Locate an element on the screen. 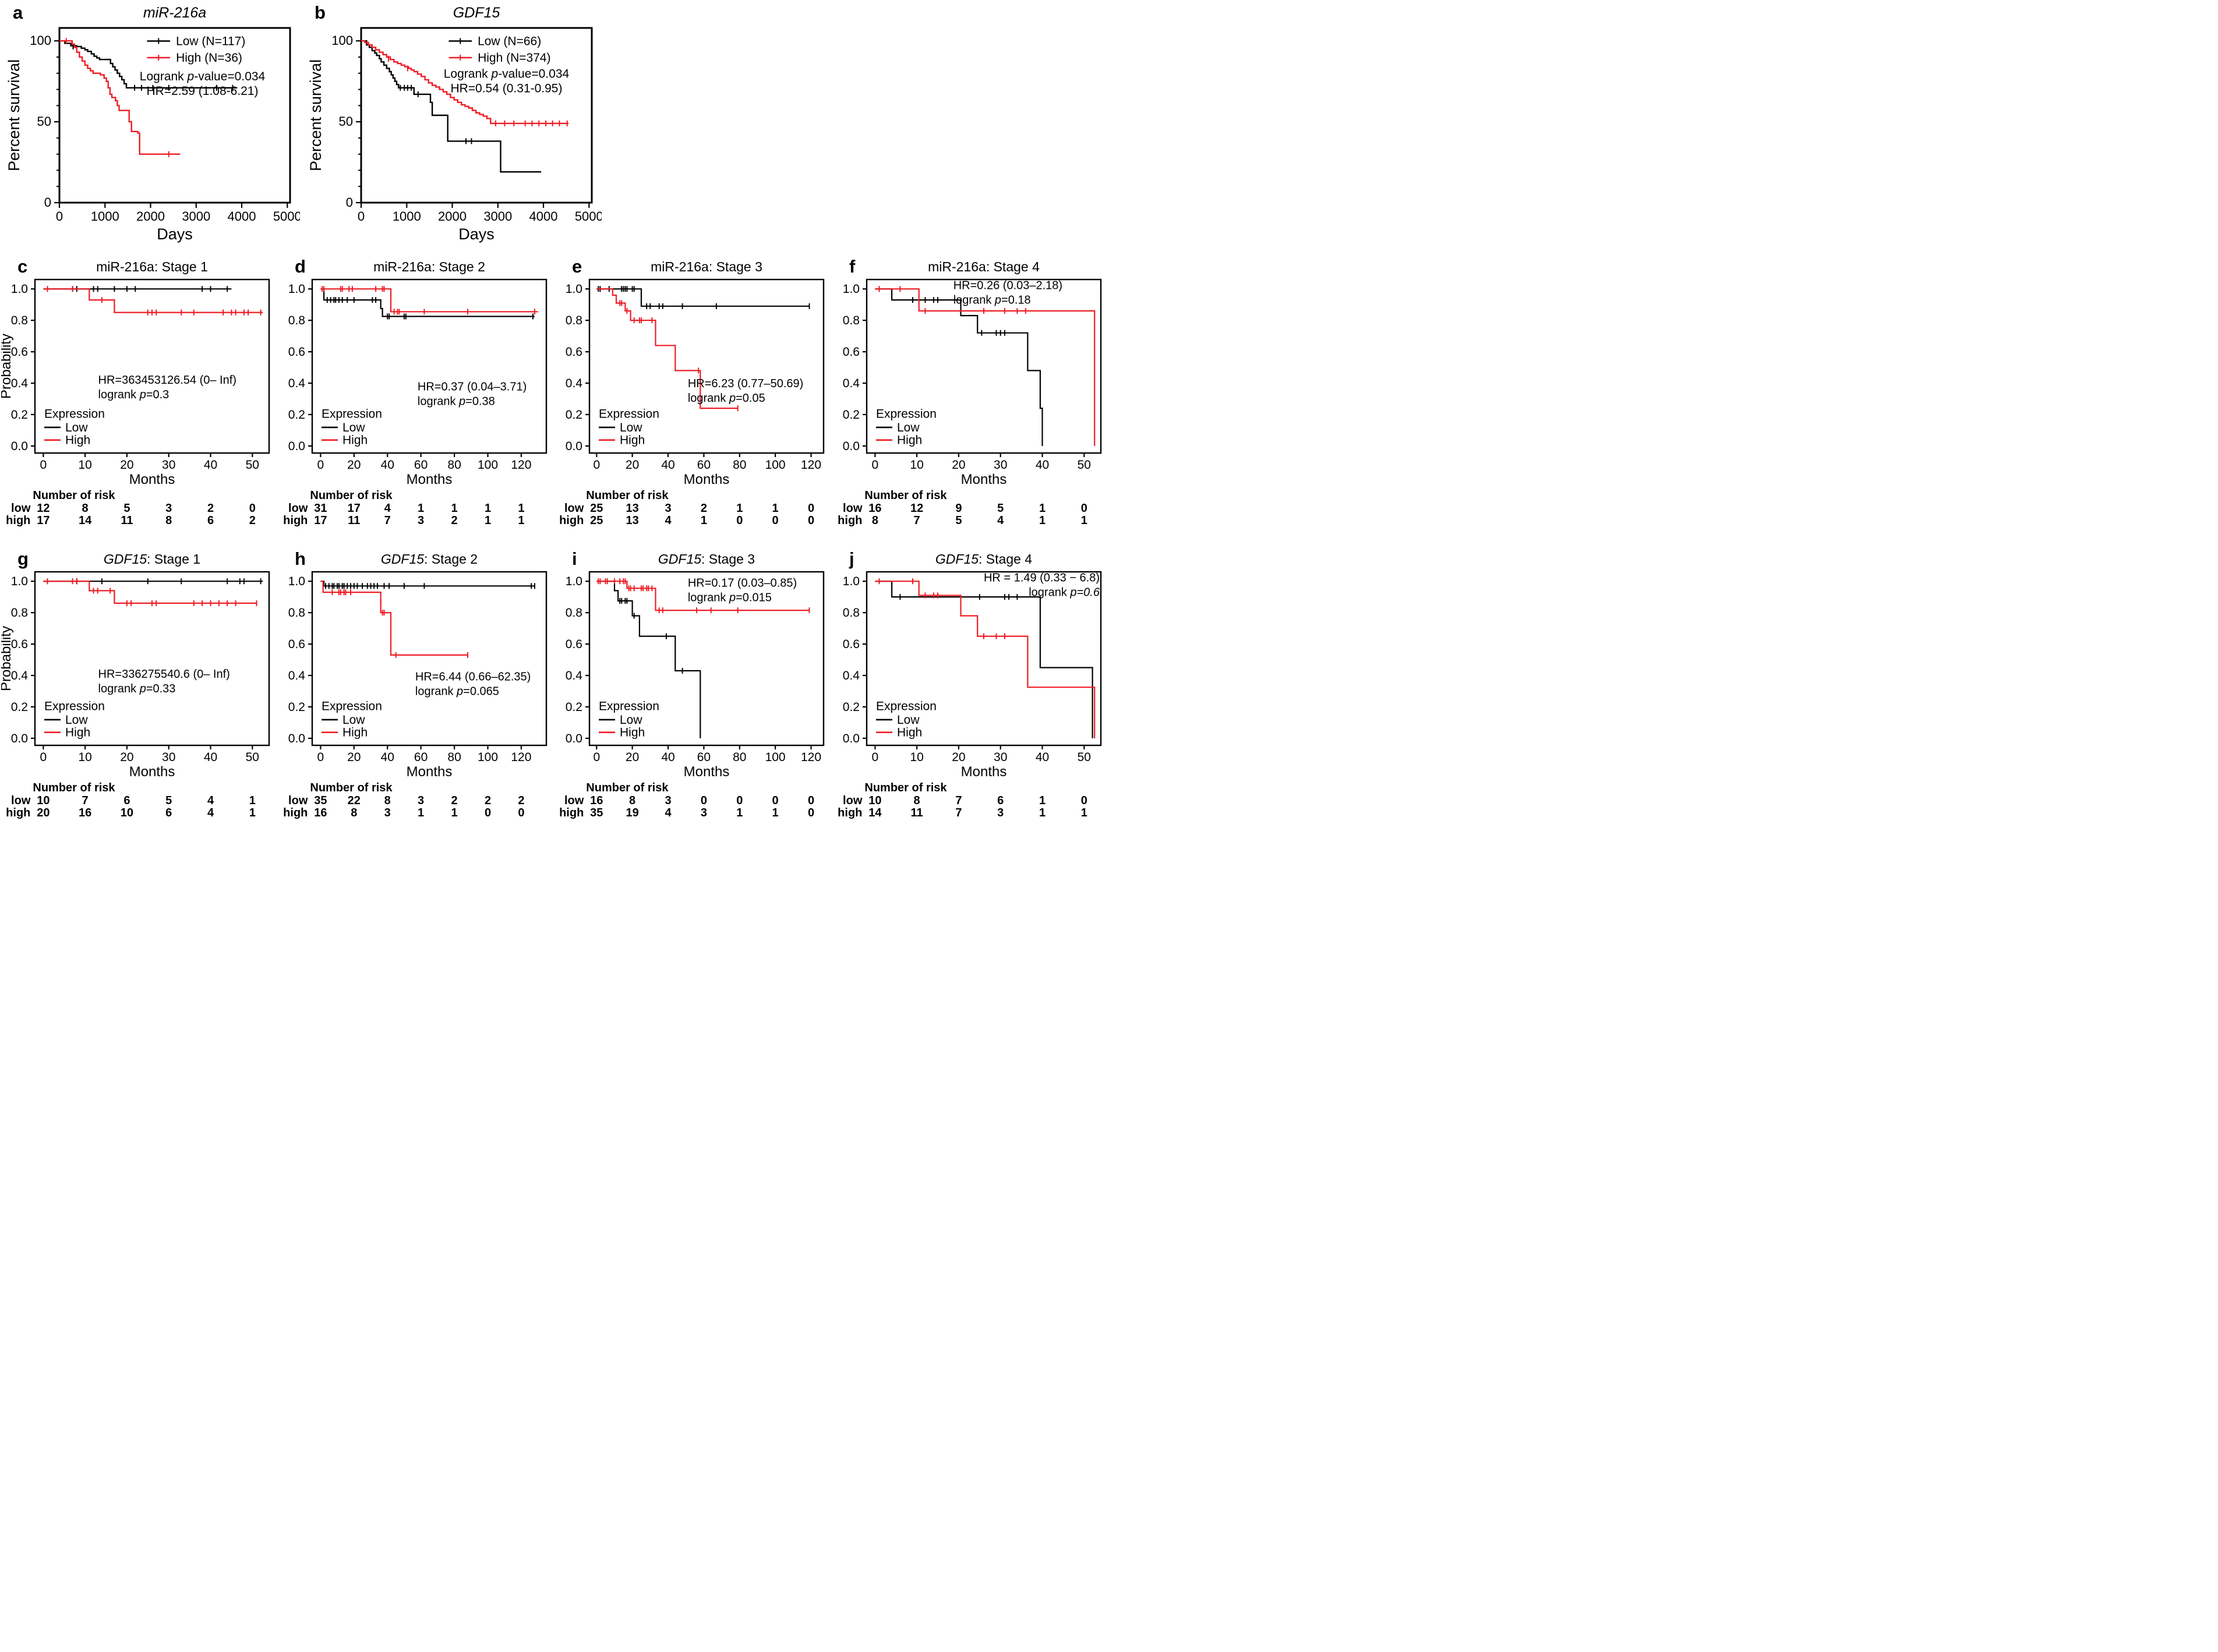  svg-text: 6 is located at coordinates (127, 800).